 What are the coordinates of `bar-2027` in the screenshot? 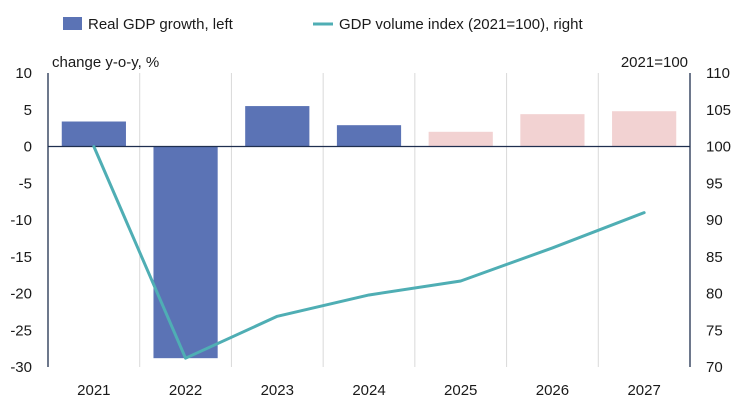 It's located at (644, 129).